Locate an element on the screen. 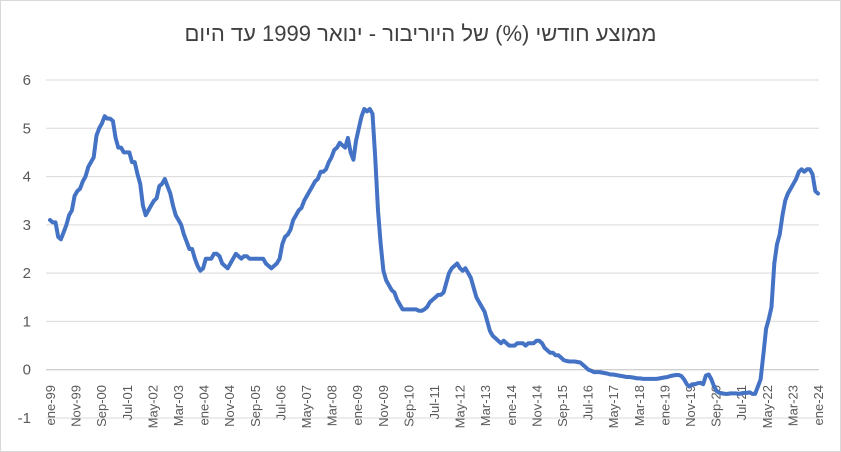 This screenshot has width=841, height=452. x-tick-label: May-22 is located at coordinates (767, 406).